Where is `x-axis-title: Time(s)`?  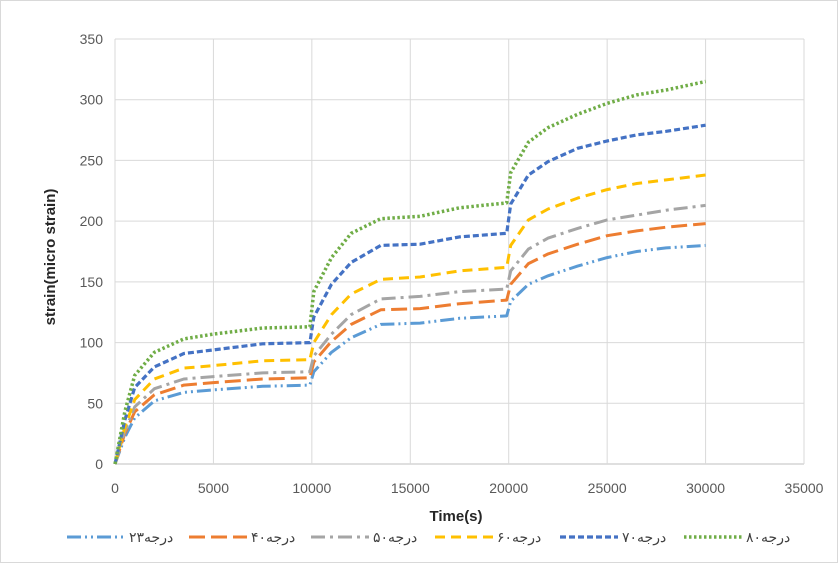
x-axis-title: Time(s) is located at coordinates (455, 516).